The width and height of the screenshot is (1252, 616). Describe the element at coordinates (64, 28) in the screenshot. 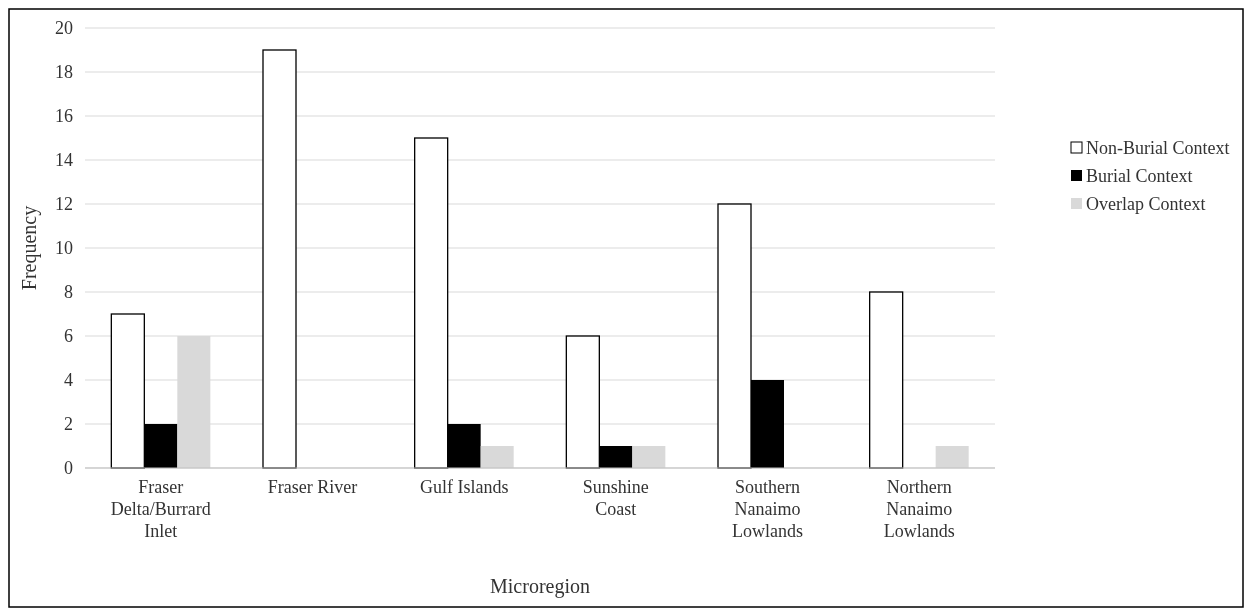

I see `y-tick-label: 20` at that location.